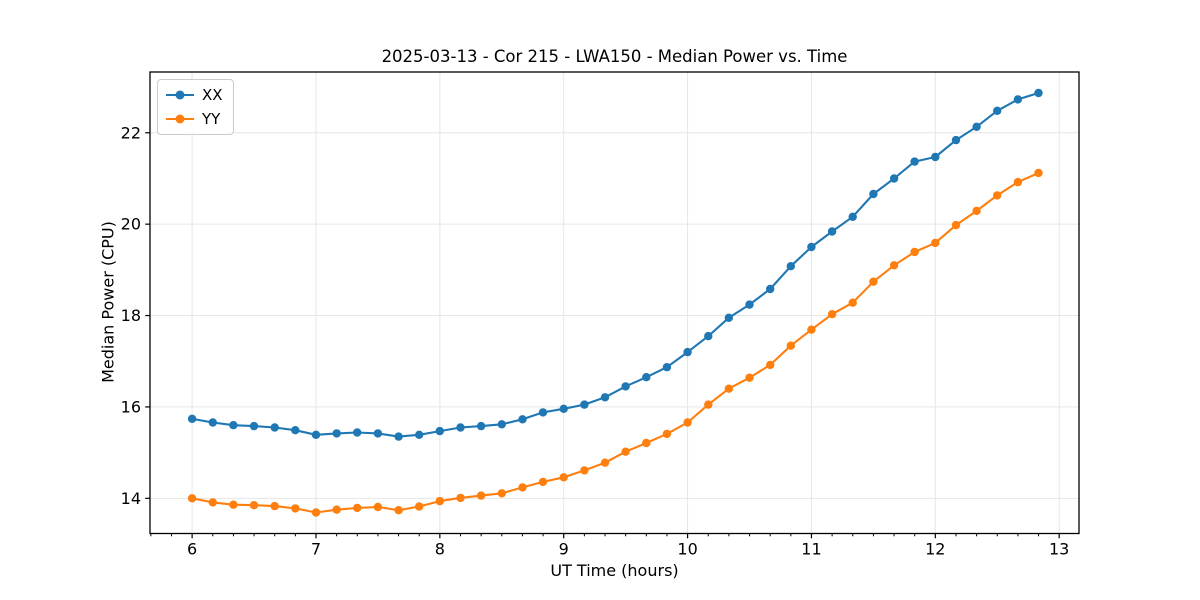 The width and height of the screenshot is (1200, 600). I want to click on y-tick-label: 22, so click(131, 132).